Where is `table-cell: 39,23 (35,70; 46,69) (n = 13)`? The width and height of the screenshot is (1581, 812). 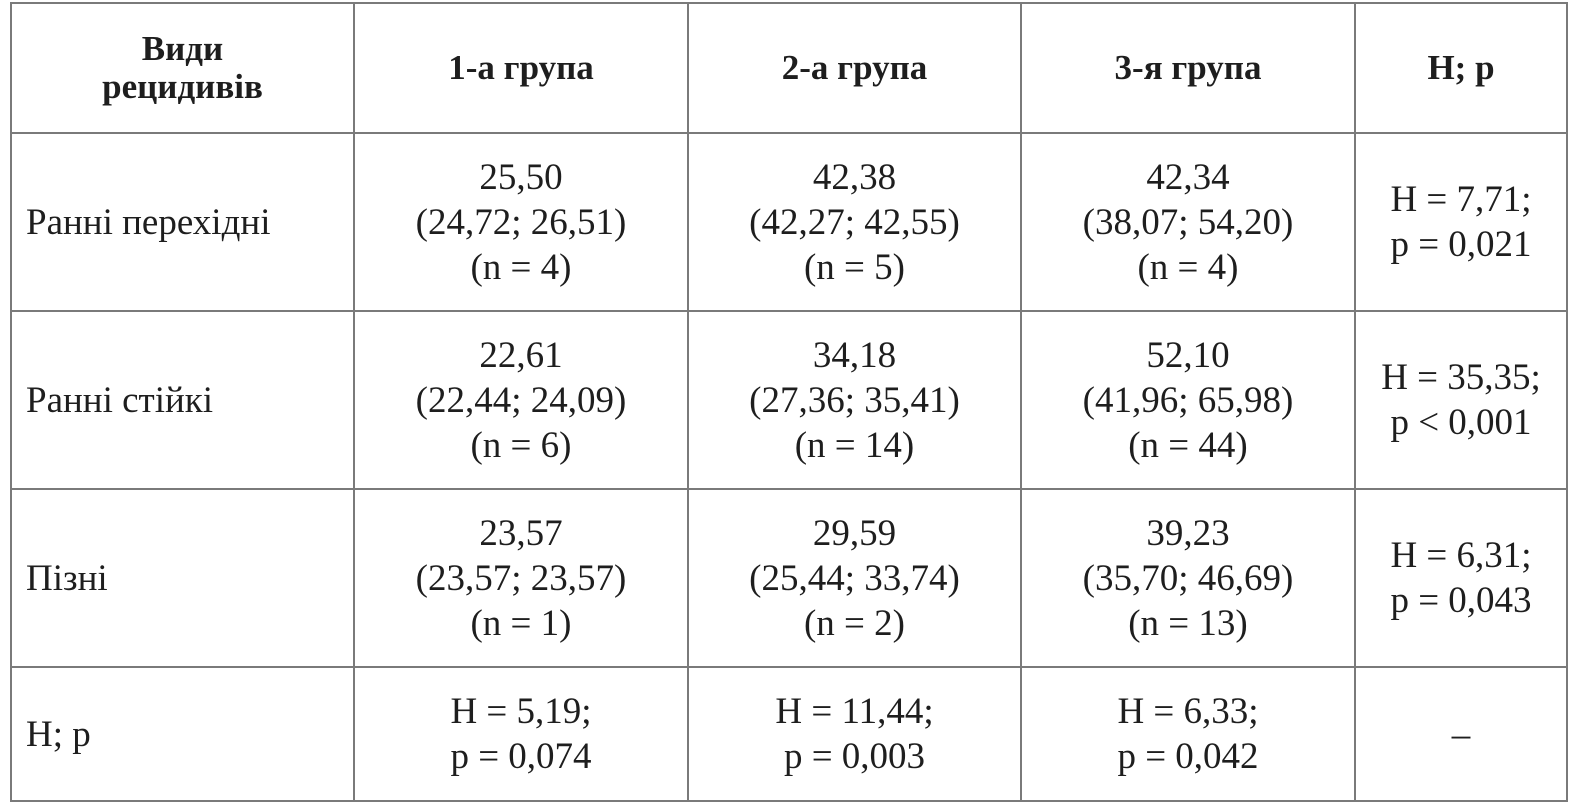 table-cell: 39,23 (35,70; 46,69) (n = 13) is located at coordinates (1188, 578).